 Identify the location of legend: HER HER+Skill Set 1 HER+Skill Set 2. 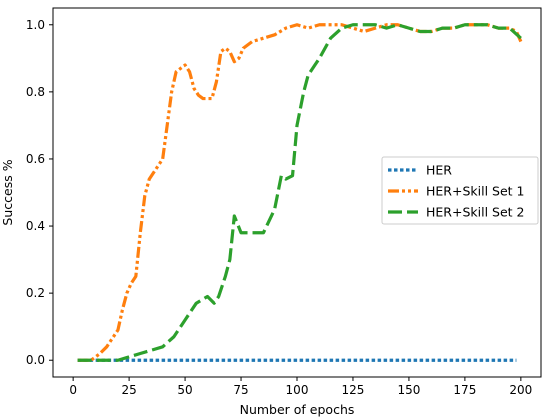
(460, 190).